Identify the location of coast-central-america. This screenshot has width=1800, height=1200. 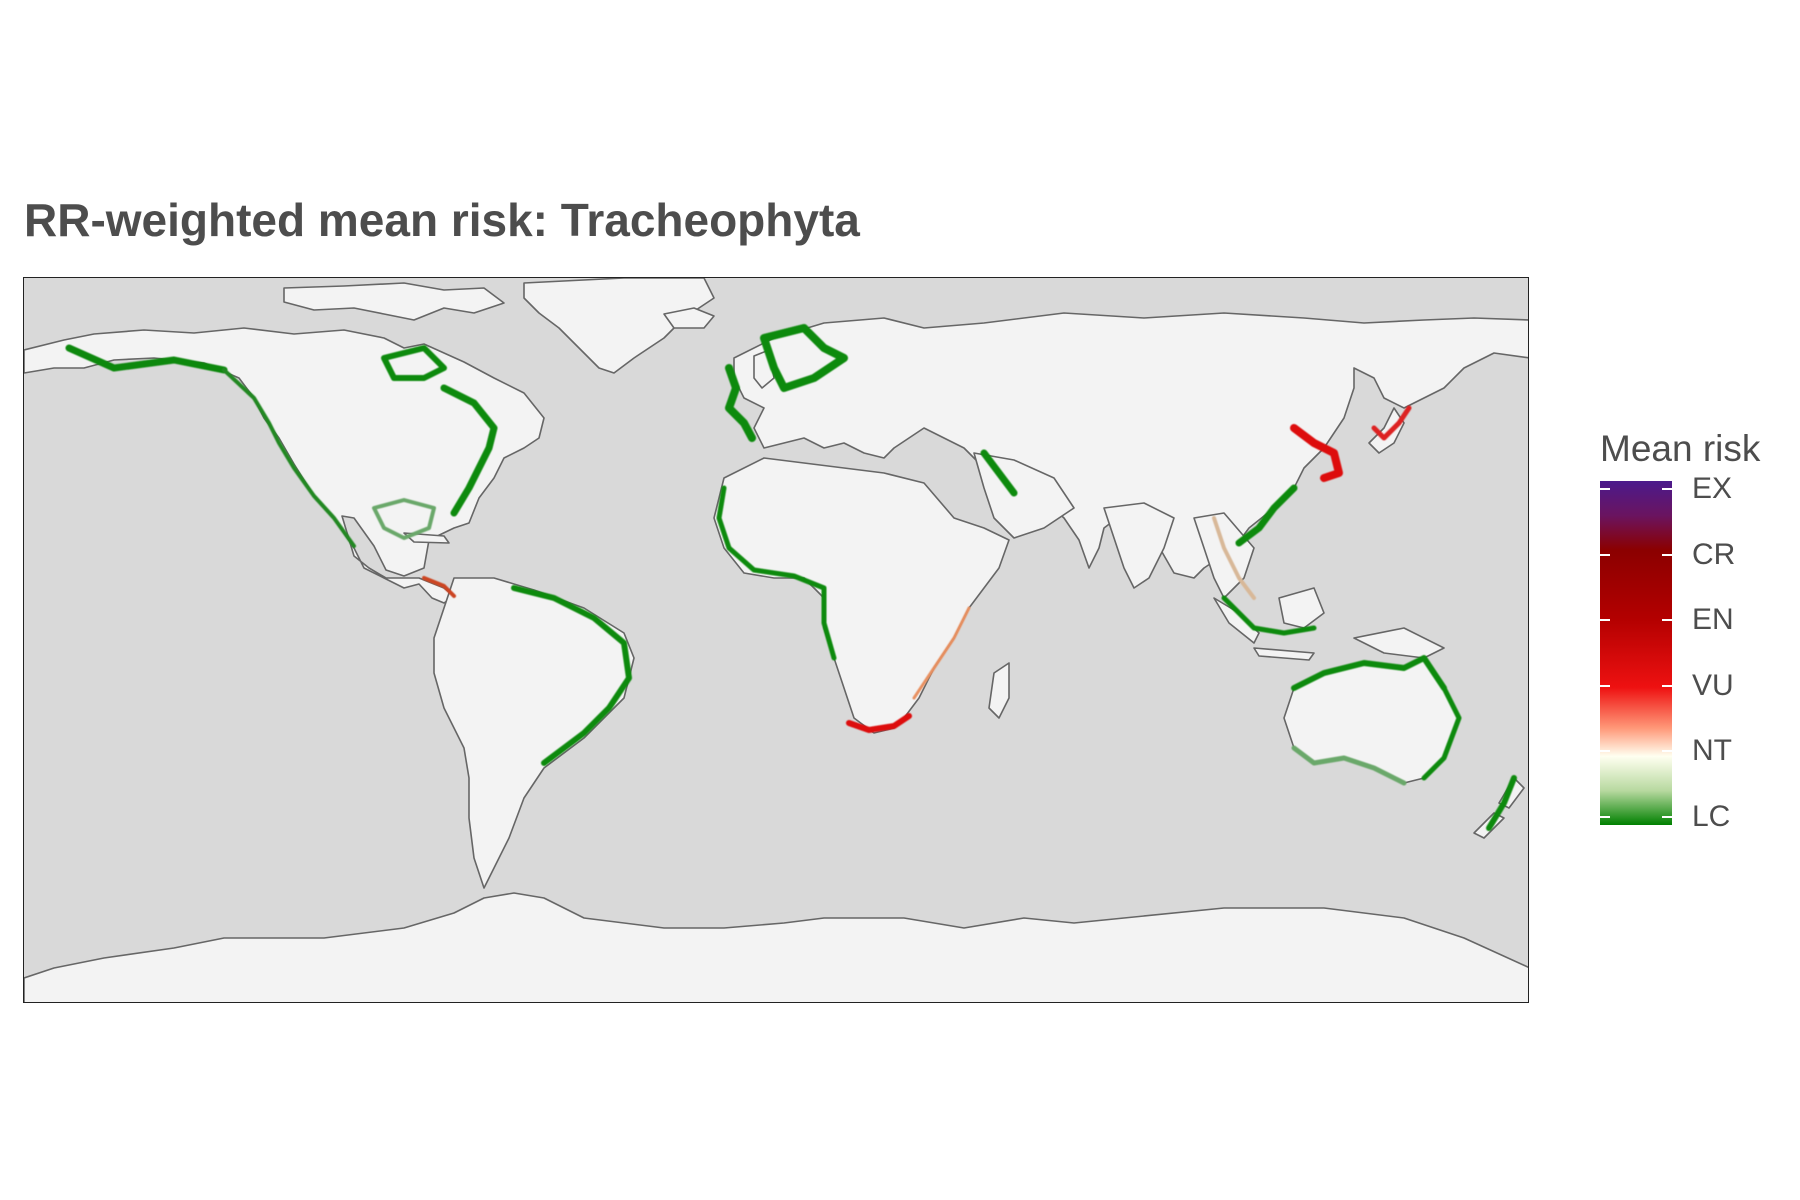
(439, 587).